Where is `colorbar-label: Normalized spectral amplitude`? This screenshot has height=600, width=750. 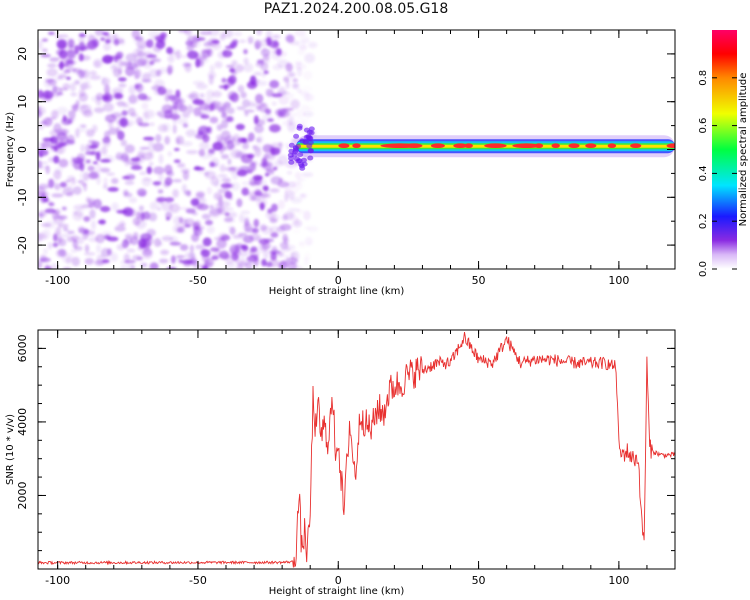 colorbar-label: Normalized spectral amplitude is located at coordinates (743, 150).